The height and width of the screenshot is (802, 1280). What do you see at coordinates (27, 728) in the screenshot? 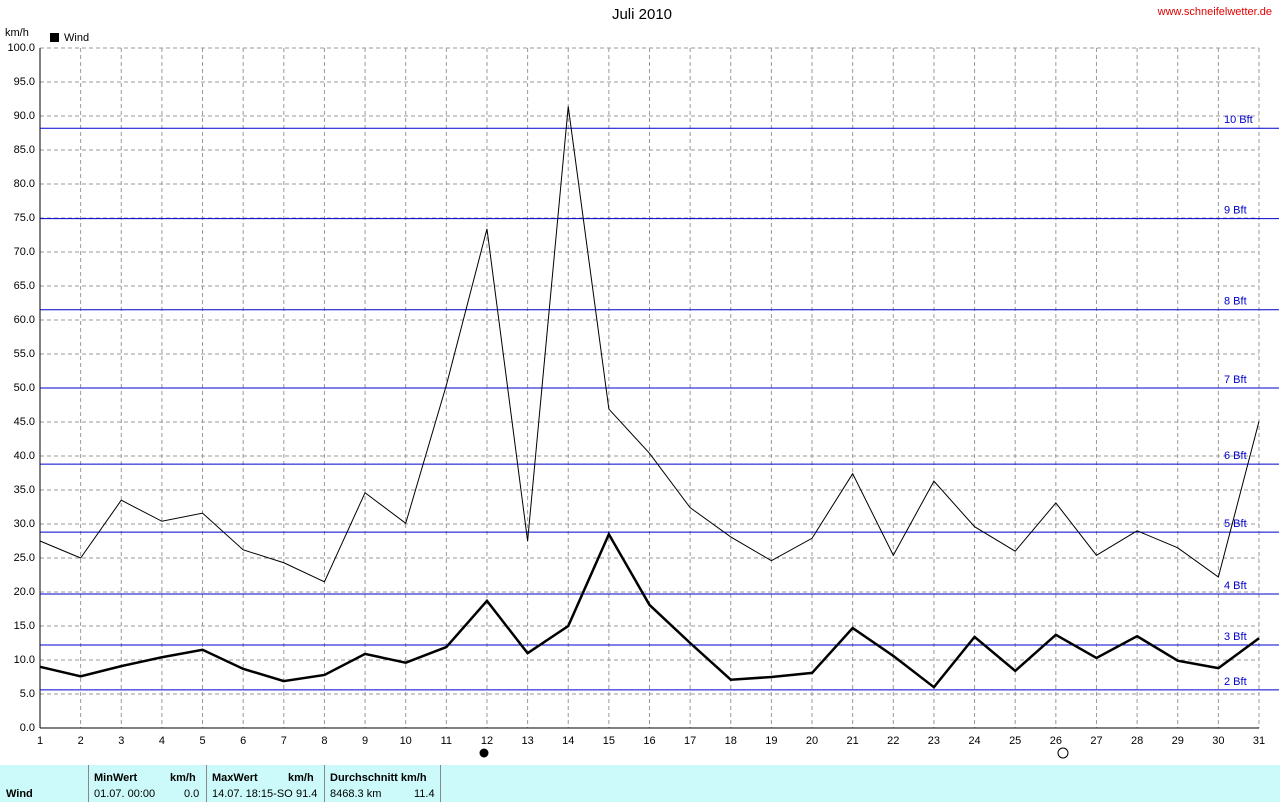
I see `y-tick-label: 0.0` at bounding box center [27, 728].